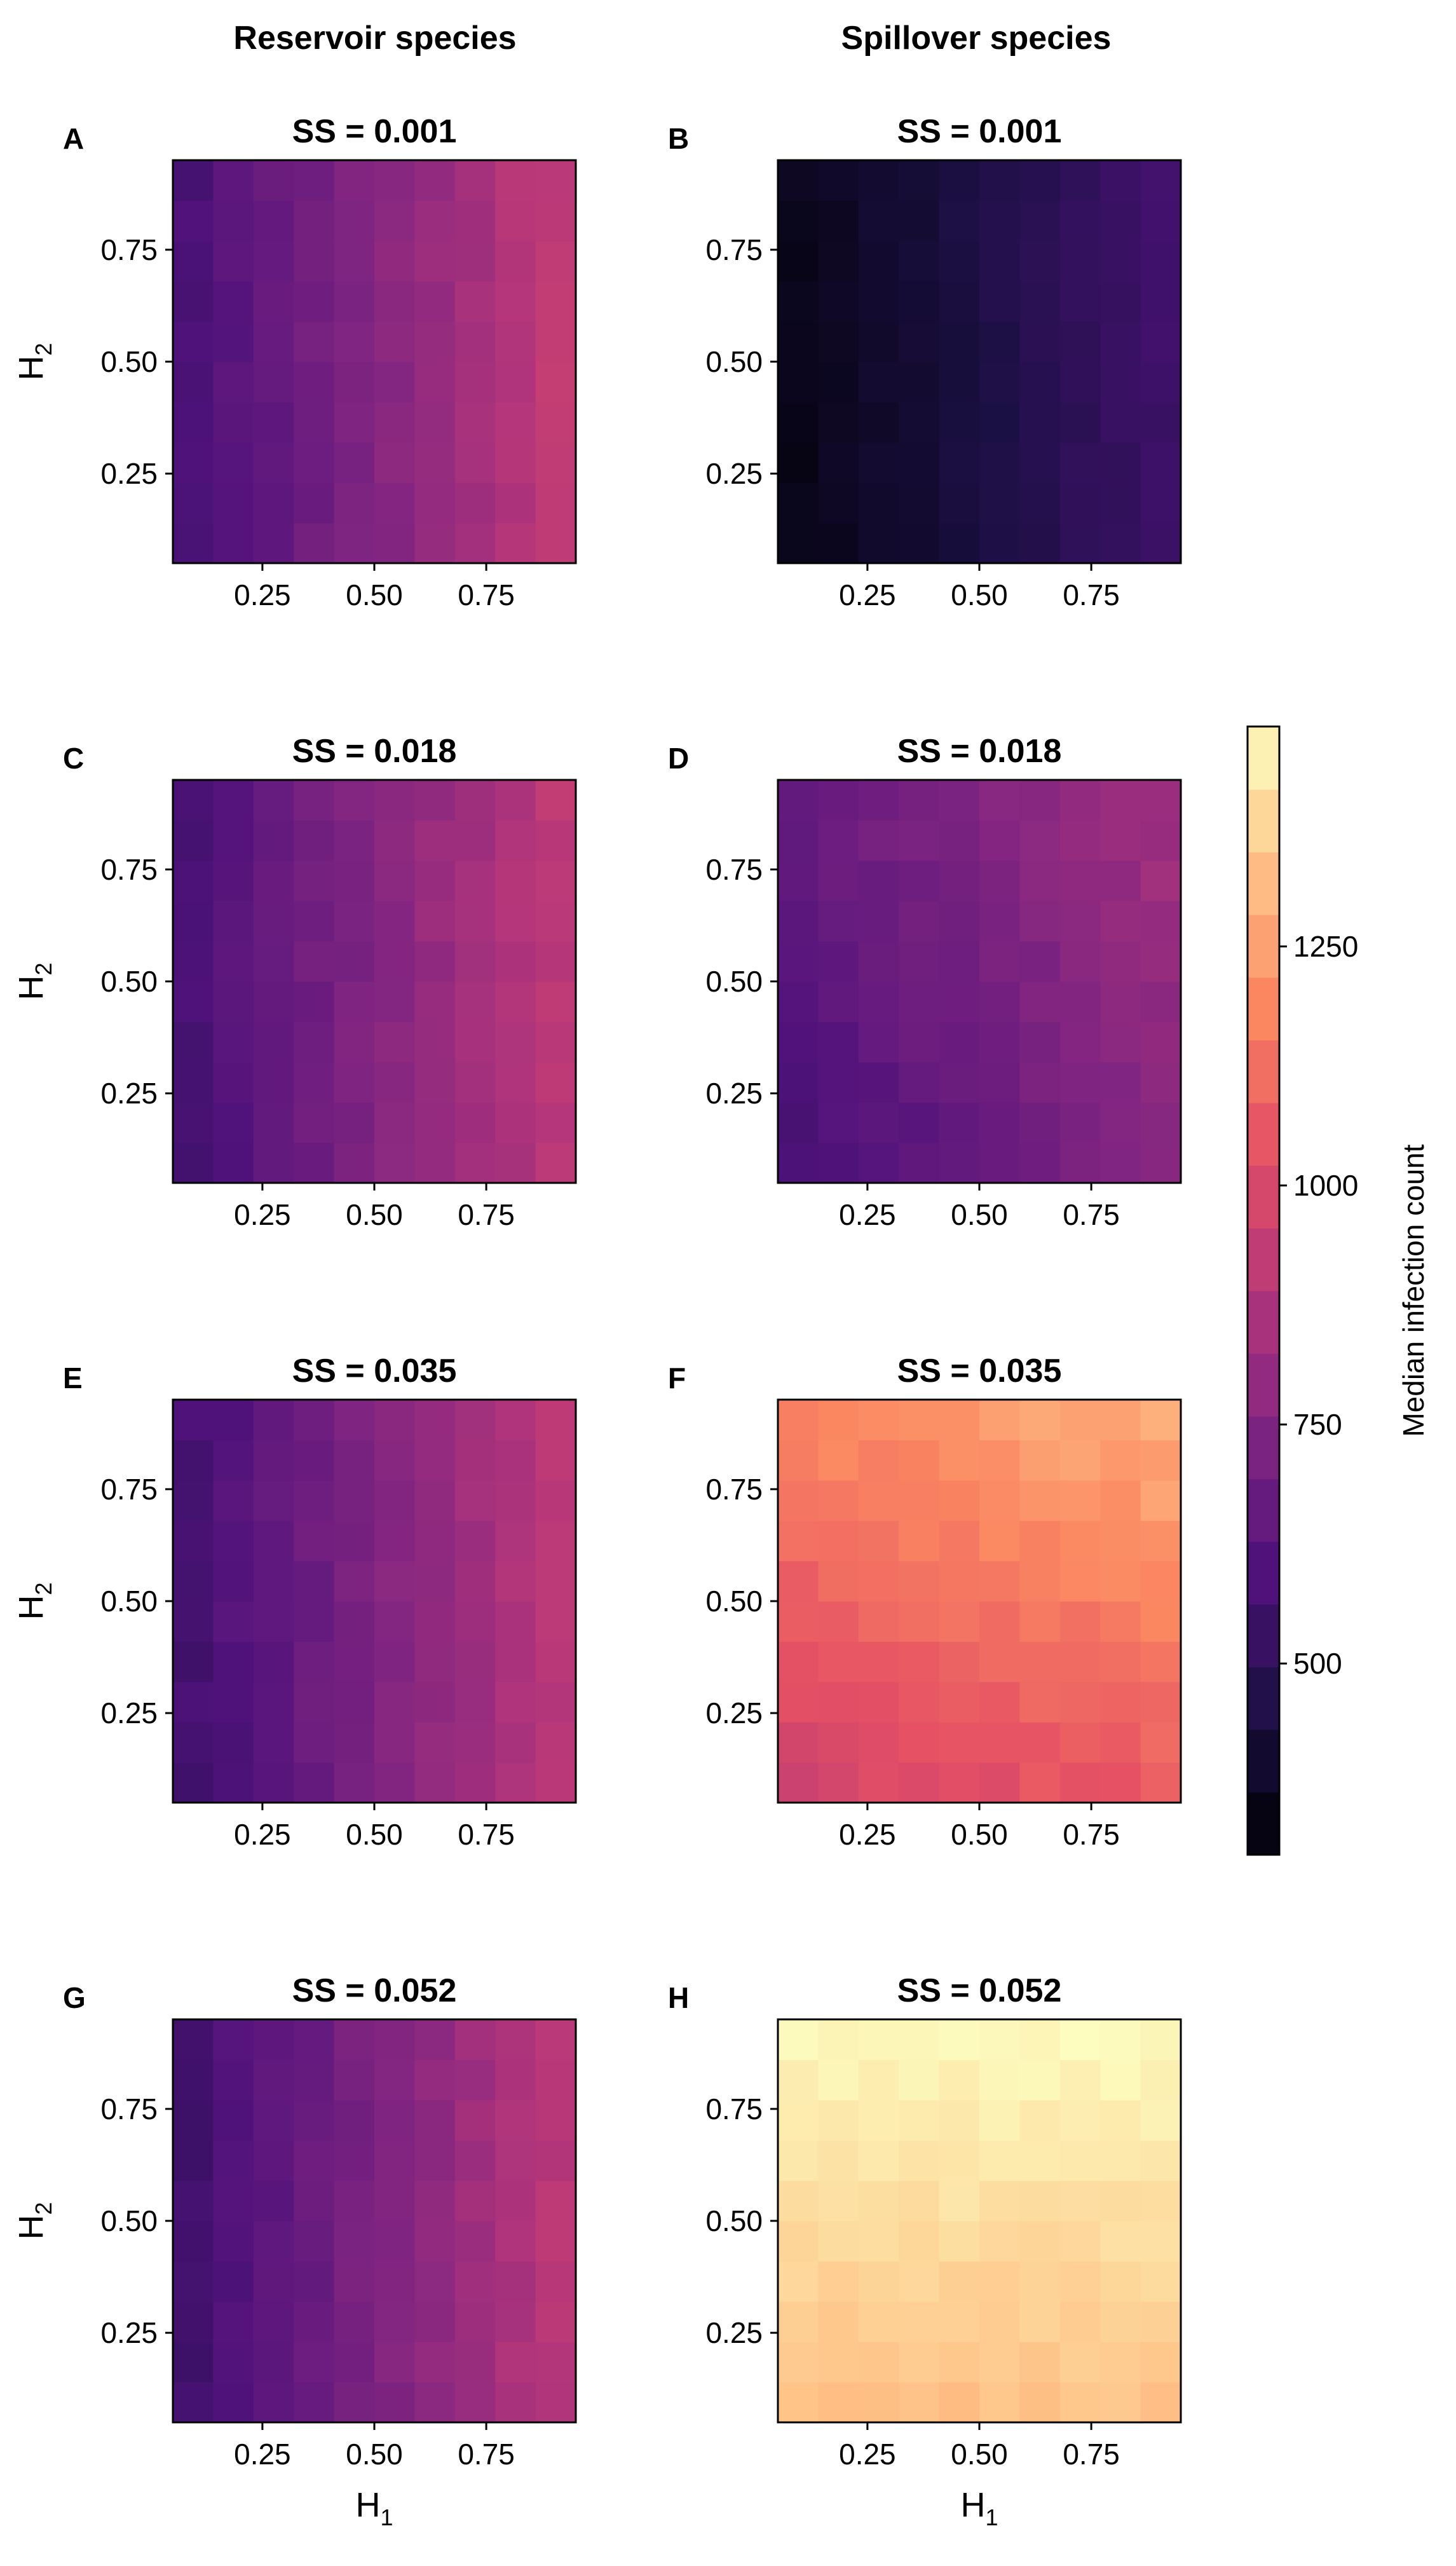 This screenshot has height=2566, width=1456. I want to click on x-axis-label-sub: 1, so click(991, 2517).